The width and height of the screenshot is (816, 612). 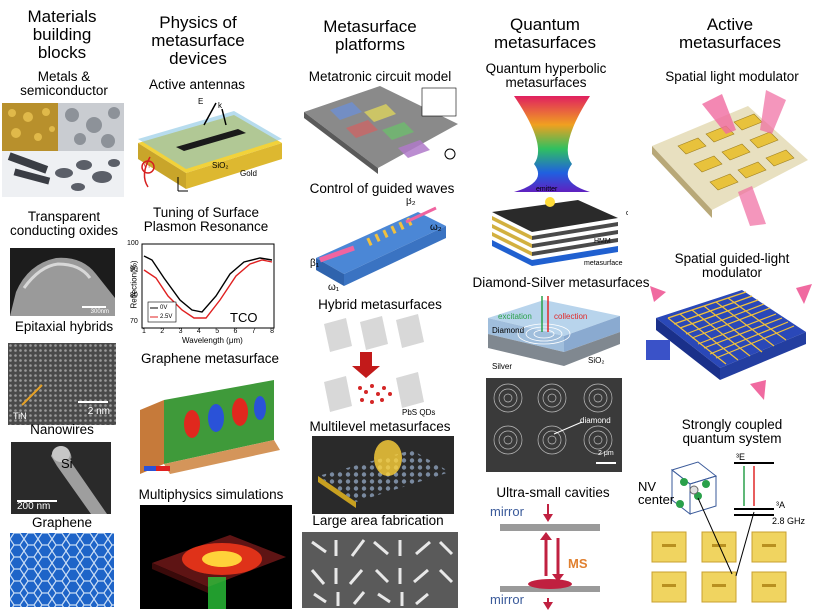 What do you see at coordinates (381, 248) in the screenshot?
I see `guided-waves-image: β₂ ω₂ β₁ ω₁` at bounding box center [381, 248].